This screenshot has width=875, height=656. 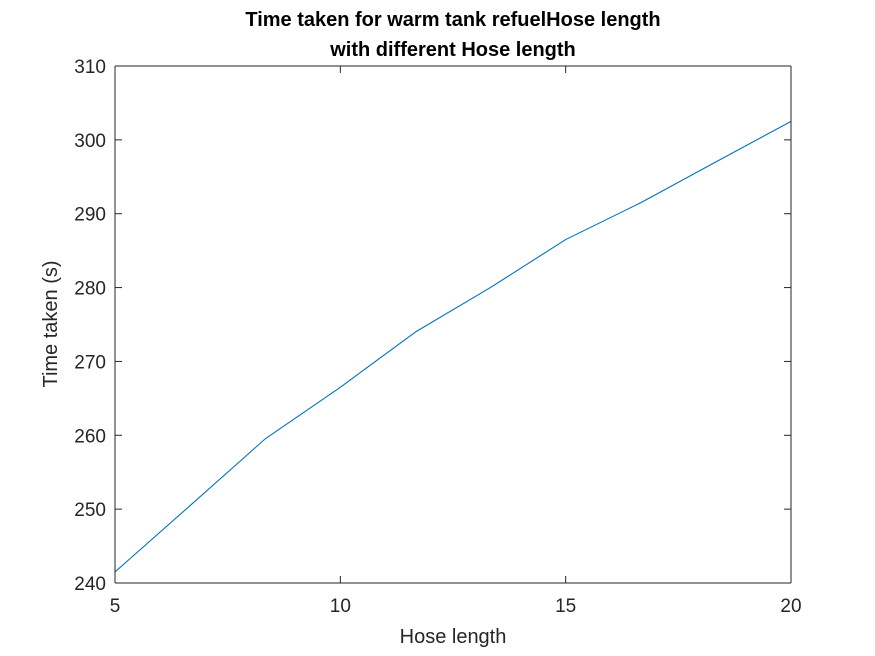 What do you see at coordinates (115, 606) in the screenshot?
I see `x-tick-label: 5` at bounding box center [115, 606].